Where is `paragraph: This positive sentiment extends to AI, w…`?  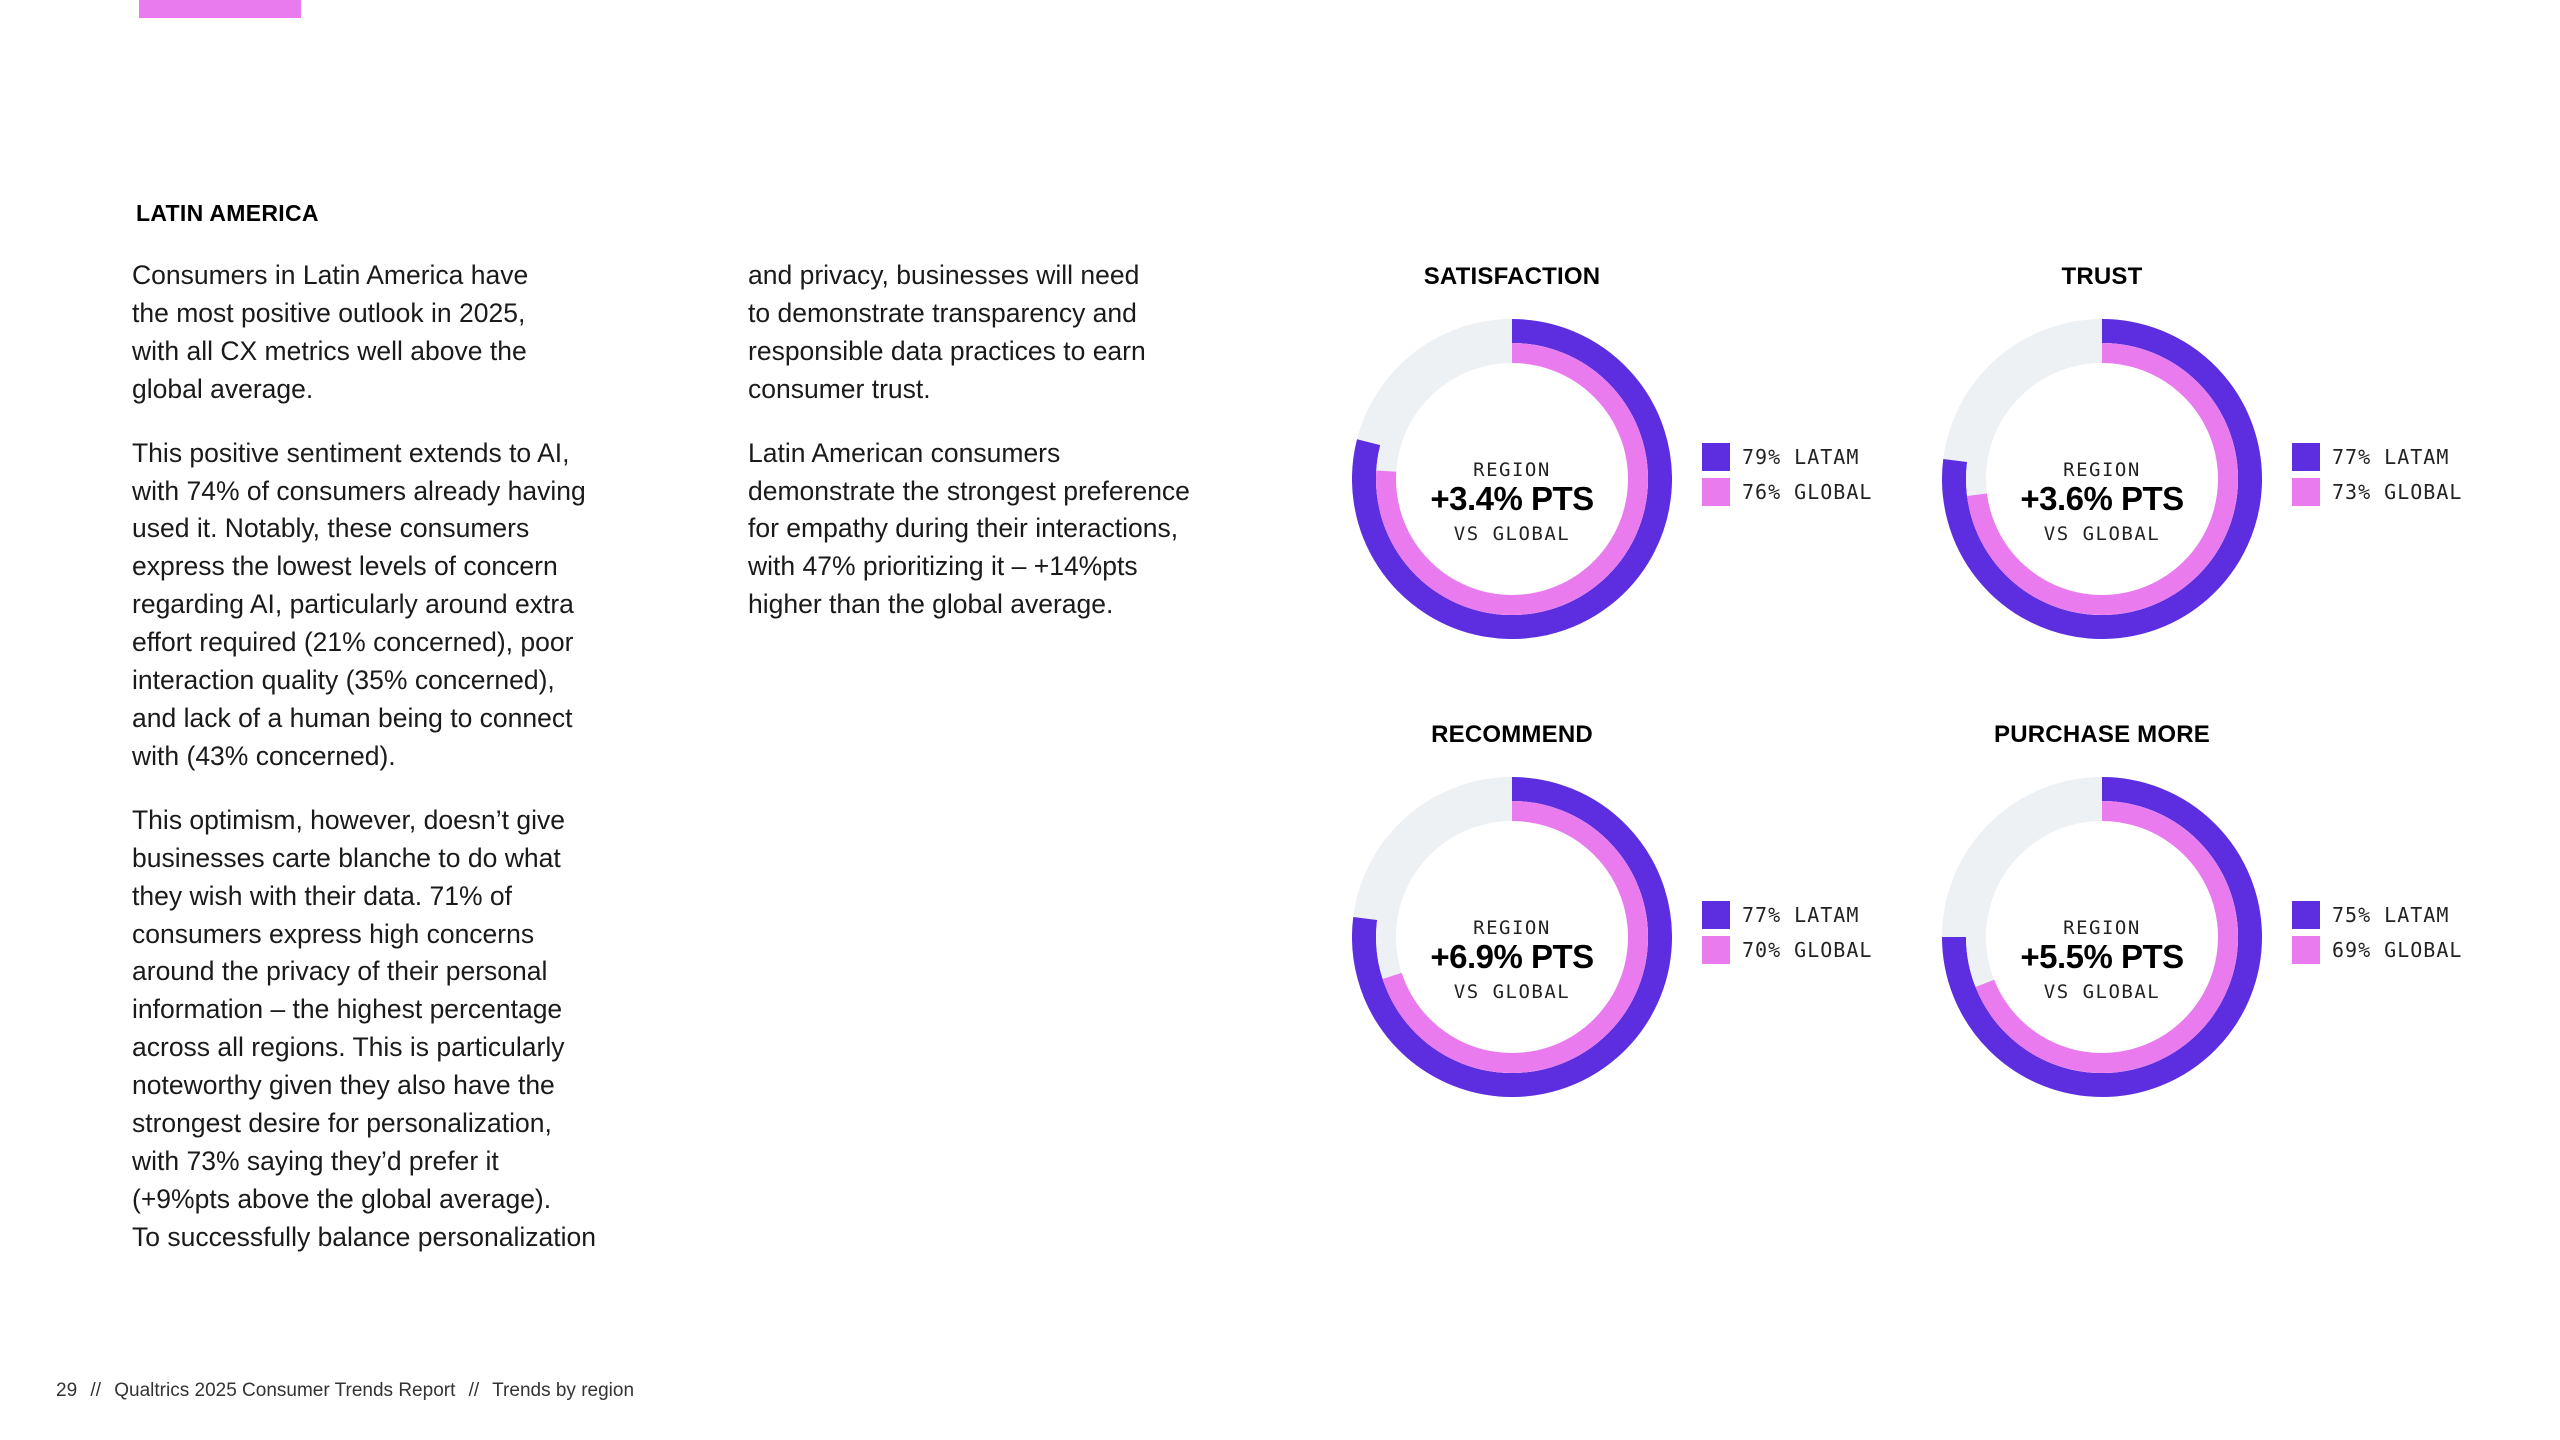
paragraph: This positive sentiment extends to AI, w… is located at coordinates (359, 604).